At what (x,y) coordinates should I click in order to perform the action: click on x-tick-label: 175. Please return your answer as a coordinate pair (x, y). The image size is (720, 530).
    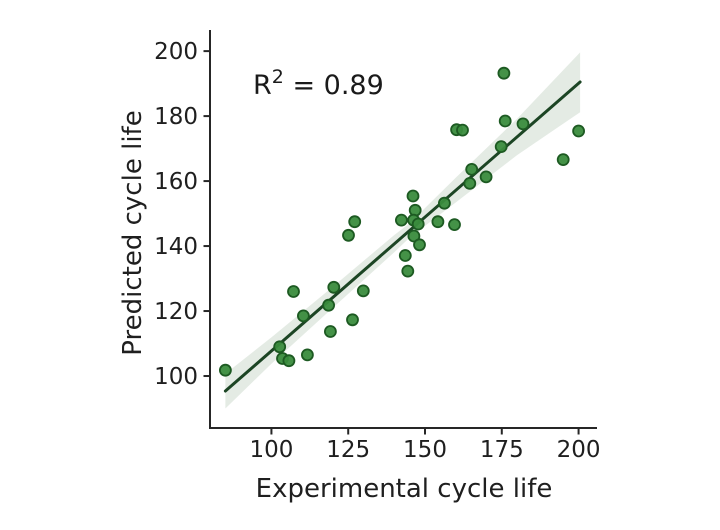
    Looking at the image, I should click on (502, 450).